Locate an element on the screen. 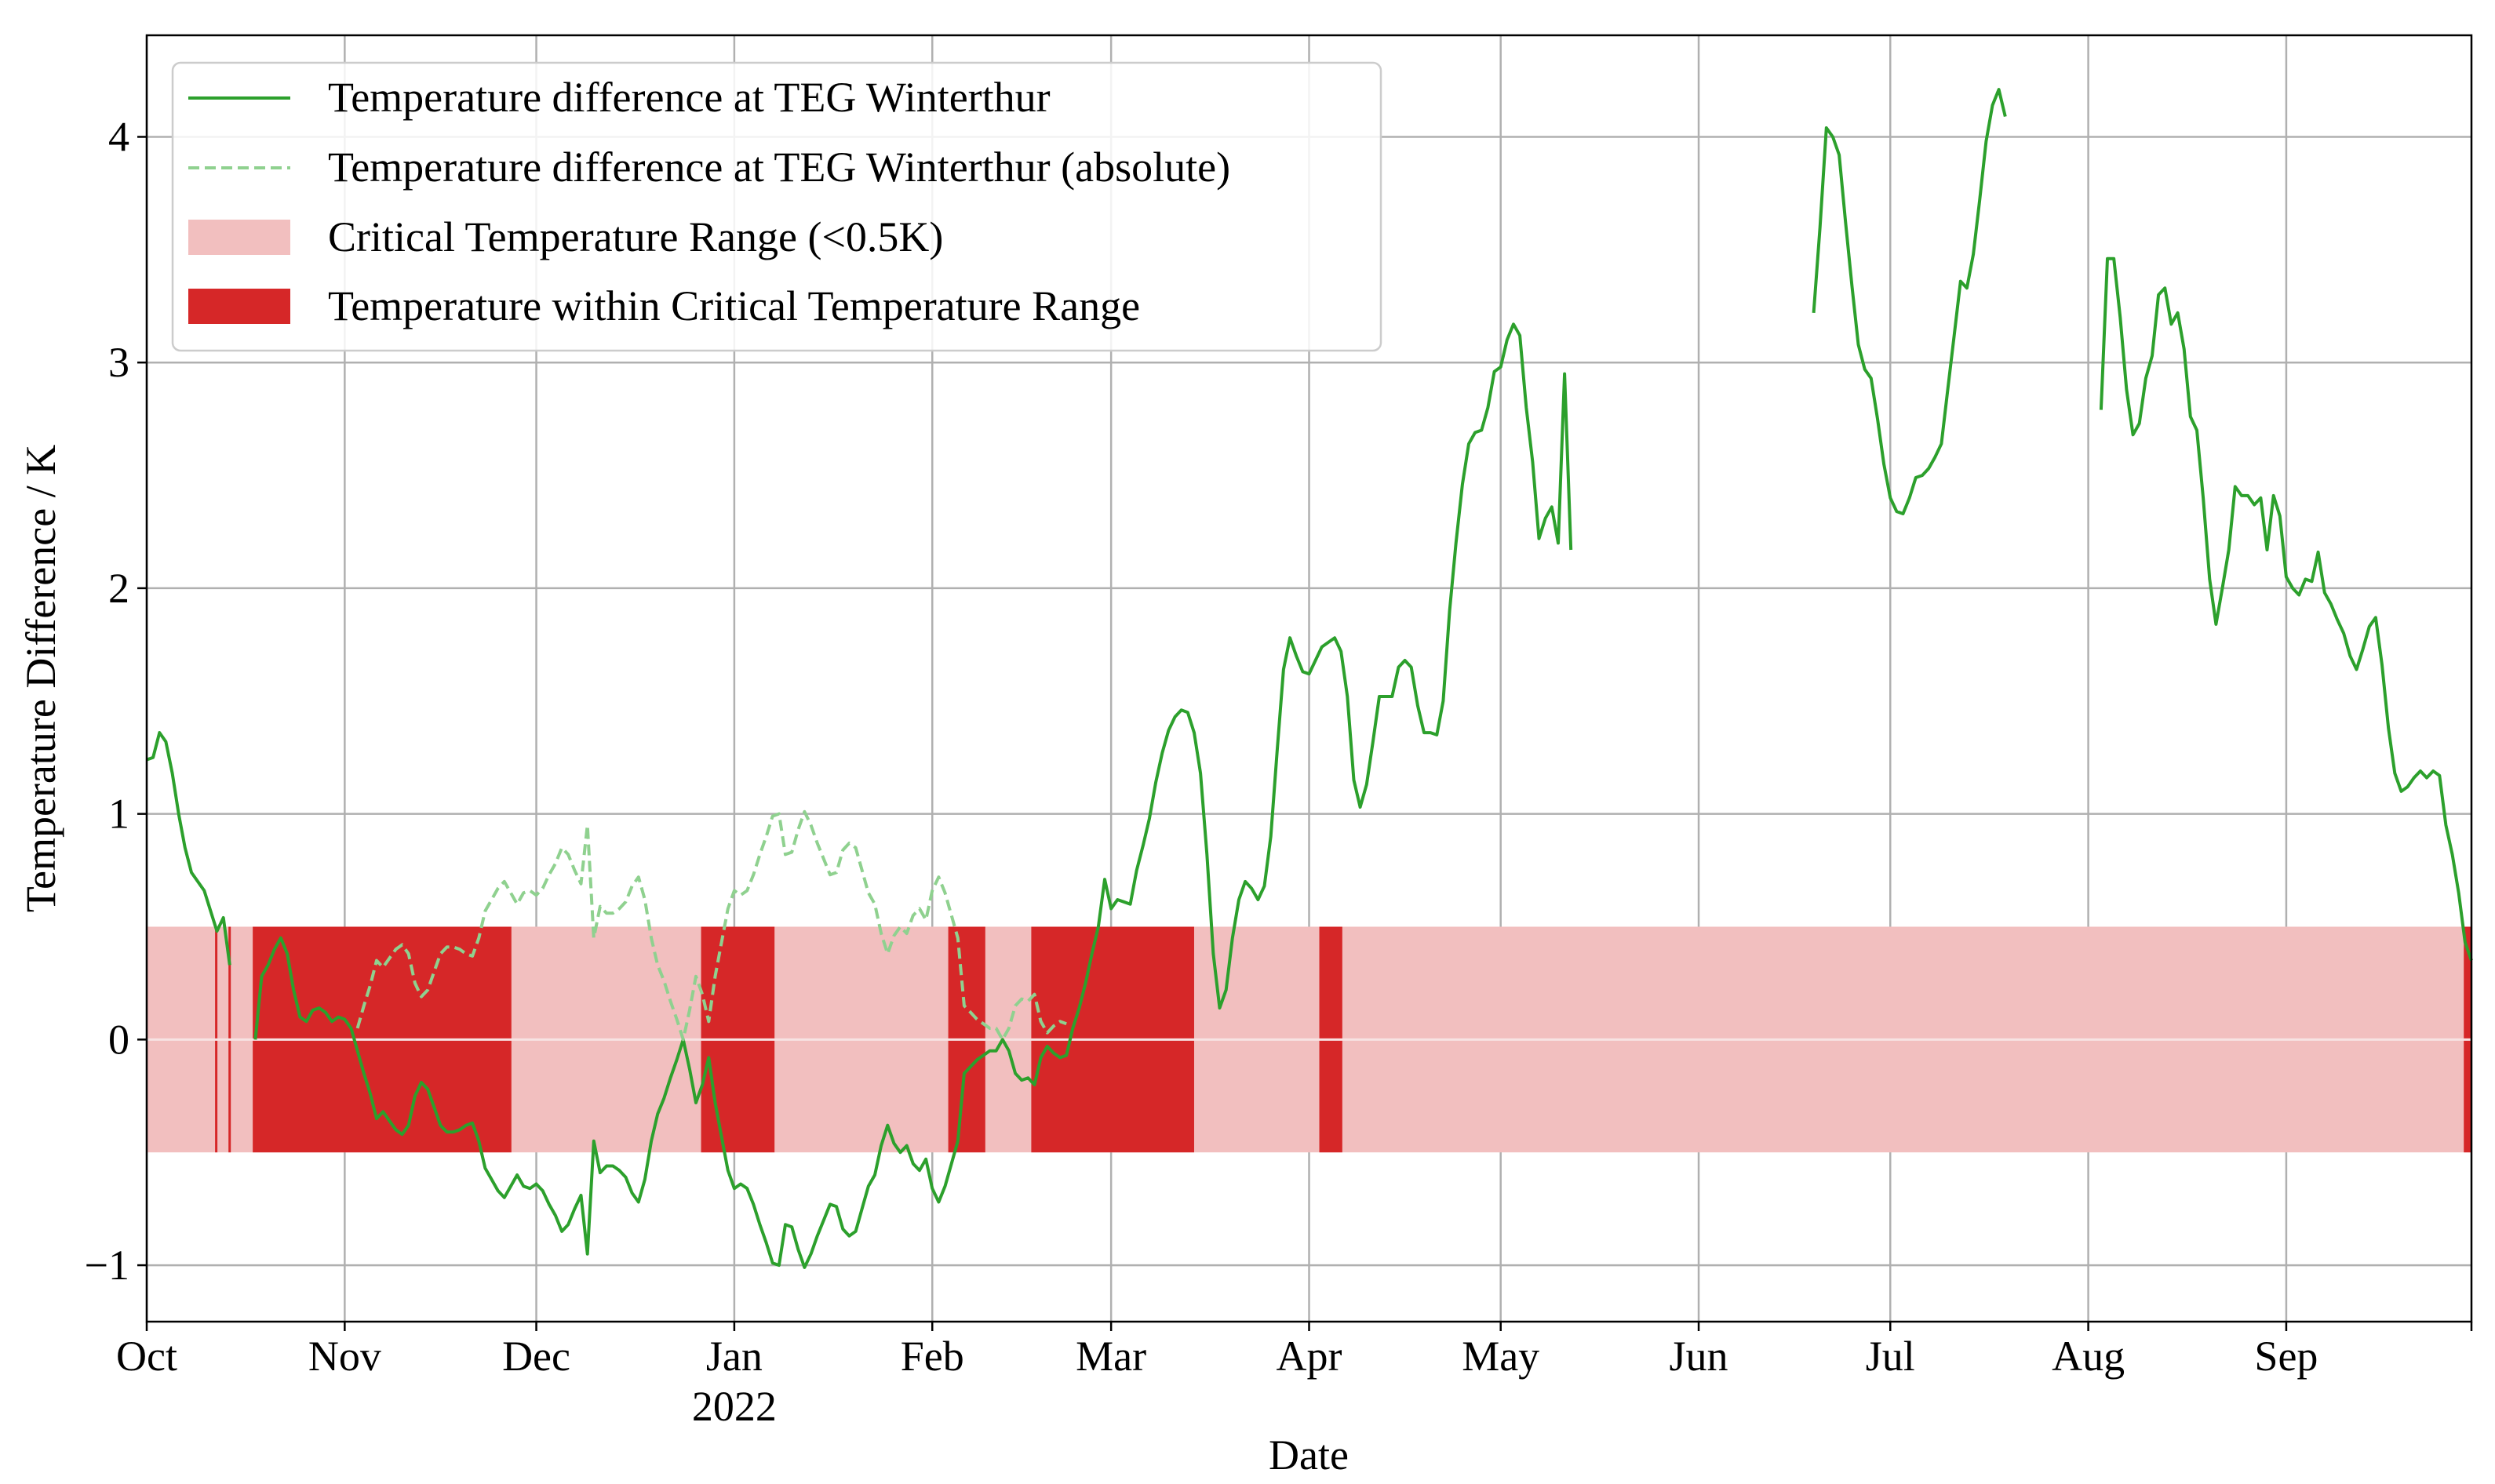 This screenshot has height=1484, width=2495. x-tick-label: Jan is located at coordinates (734, 1356).